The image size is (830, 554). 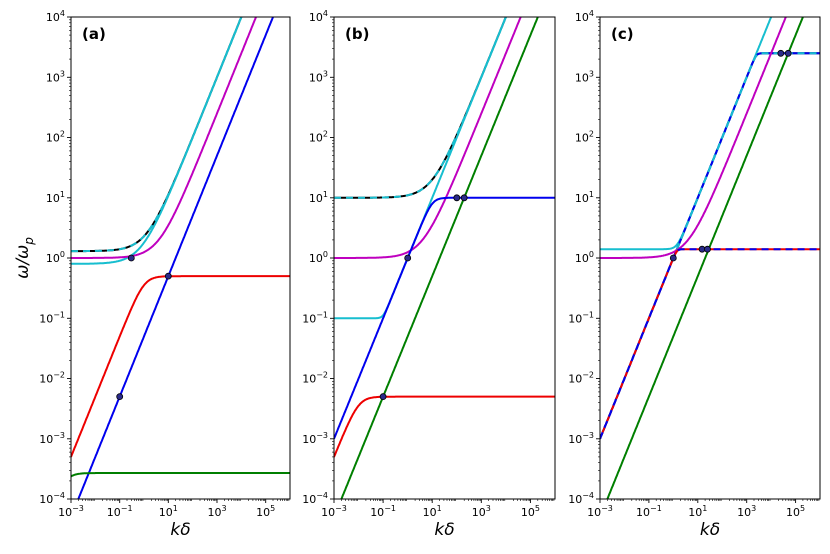 What do you see at coordinates (180, 475) in the screenshot?
I see `series-green-line` at bounding box center [180, 475].